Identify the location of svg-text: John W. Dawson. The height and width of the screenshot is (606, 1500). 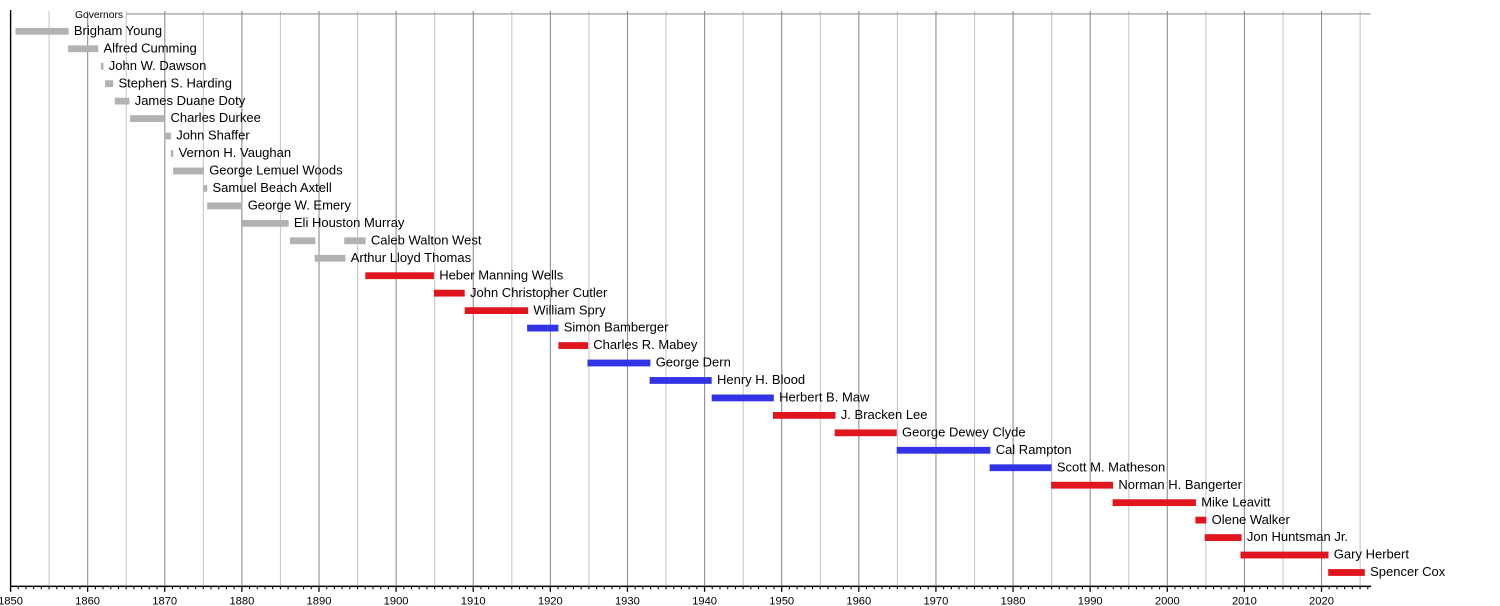
(158, 65).